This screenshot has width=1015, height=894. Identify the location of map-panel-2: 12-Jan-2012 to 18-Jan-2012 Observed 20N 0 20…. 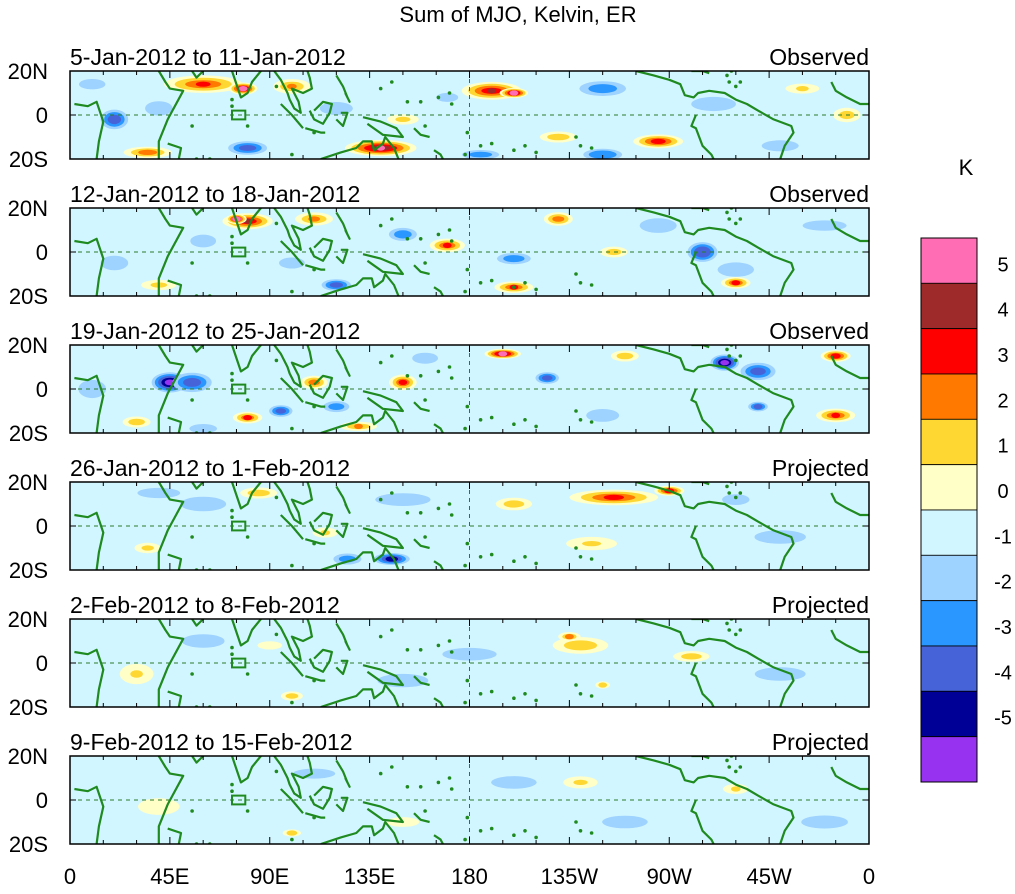
(439, 245).